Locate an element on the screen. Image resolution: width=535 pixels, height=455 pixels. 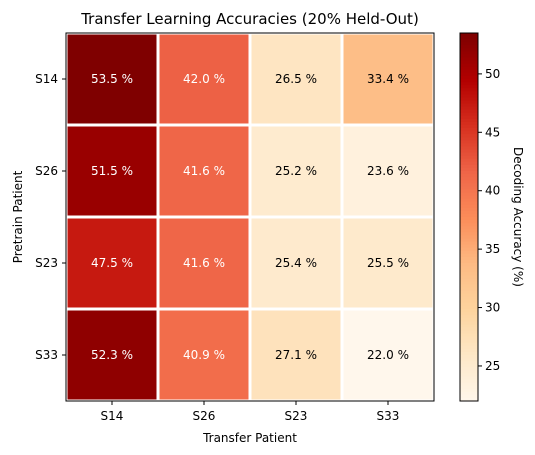
colorbar-tick-label: 30 is located at coordinates (492, 308).